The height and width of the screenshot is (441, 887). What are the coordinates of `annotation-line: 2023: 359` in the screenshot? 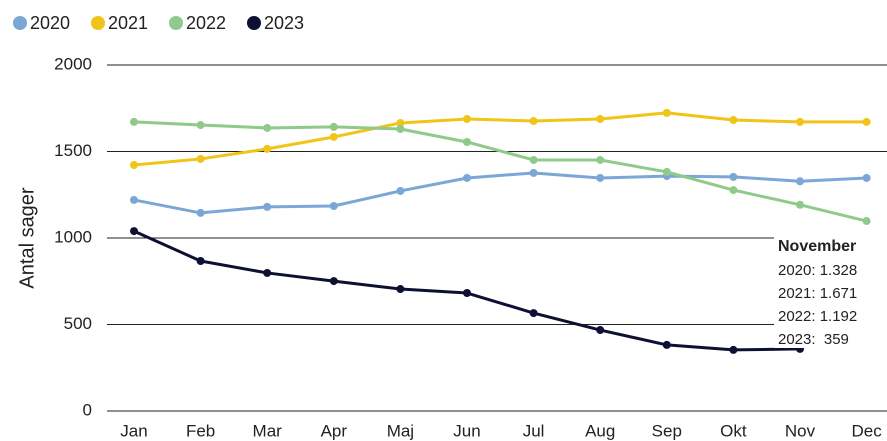 It's located at (813, 339).